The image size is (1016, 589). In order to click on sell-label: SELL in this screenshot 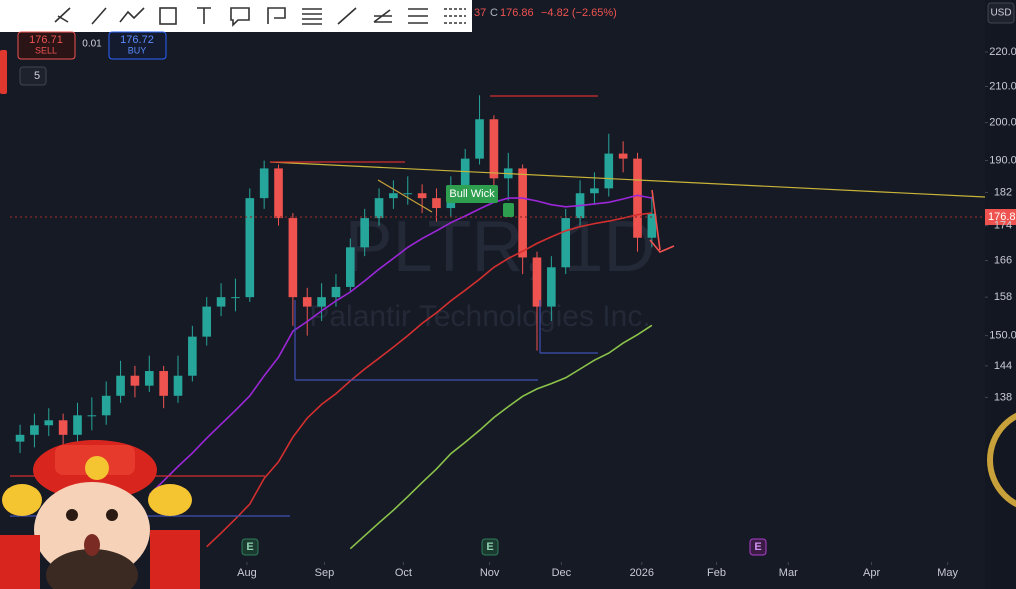, I will do `click(46, 50)`.